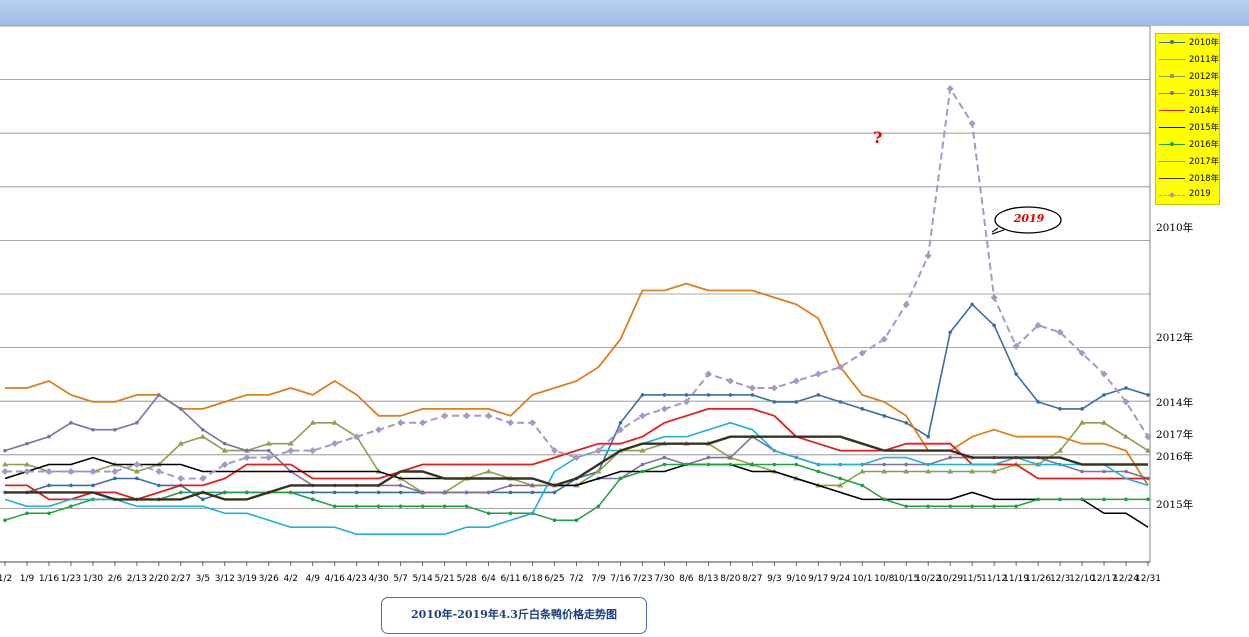  What do you see at coordinates (796, 579) in the screenshot?
I see `x-tick-label: 9/10` at bounding box center [796, 579].